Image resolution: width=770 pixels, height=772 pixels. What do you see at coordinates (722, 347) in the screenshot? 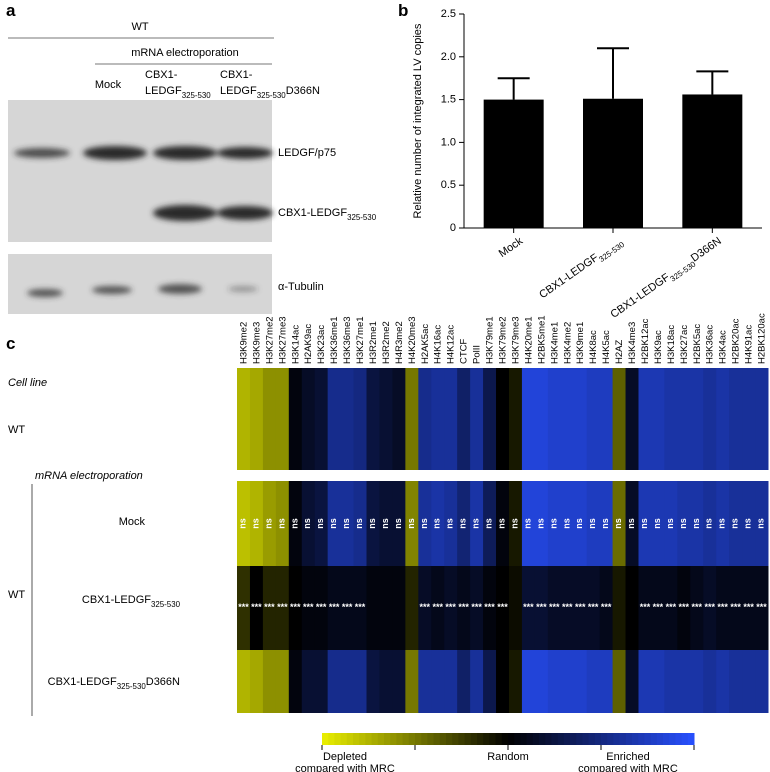
I see `column-label: H3K4ac` at bounding box center [722, 347].